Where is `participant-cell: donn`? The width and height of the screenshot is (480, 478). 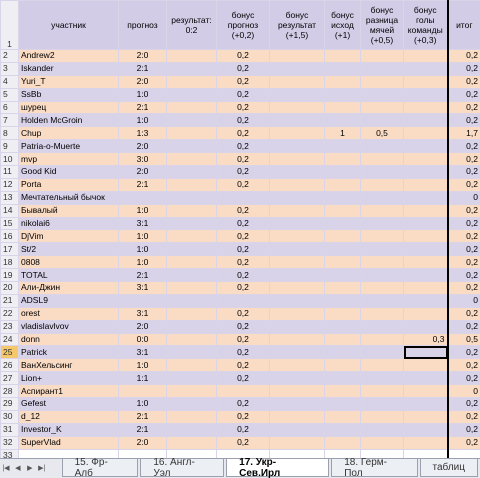
participant-cell: donn is located at coordinates (68, 339).